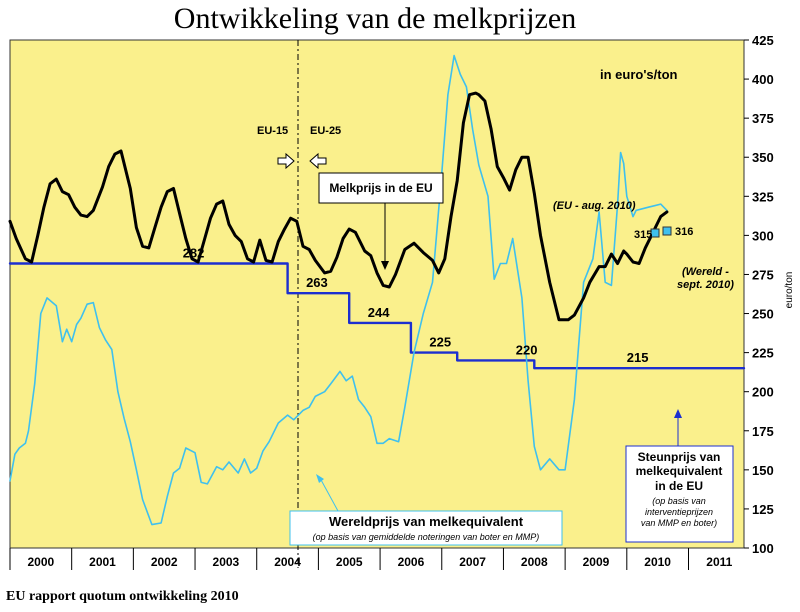 The image size is (800, 612). I want to click on x-tick-label: 2004, so click(287, 562).